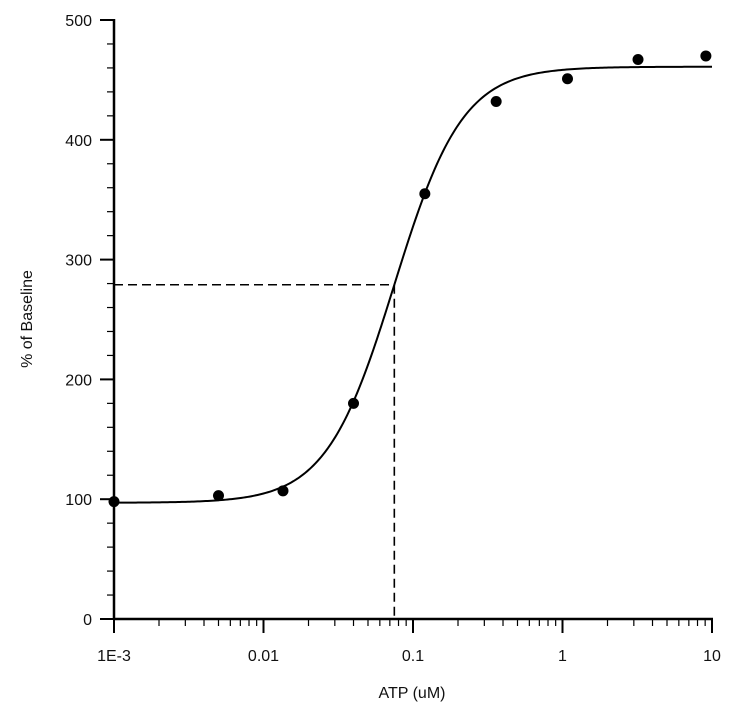 This screenshot has width=750, height=716. I want to click on y-tick-label: 500, so click(78, 21).